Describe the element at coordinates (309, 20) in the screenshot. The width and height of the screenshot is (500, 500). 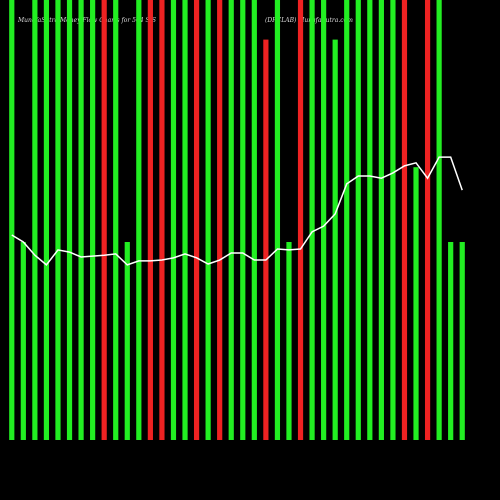
I see `chart-subtitle: (DRCLAB) MunafaSutra.com` at that location.